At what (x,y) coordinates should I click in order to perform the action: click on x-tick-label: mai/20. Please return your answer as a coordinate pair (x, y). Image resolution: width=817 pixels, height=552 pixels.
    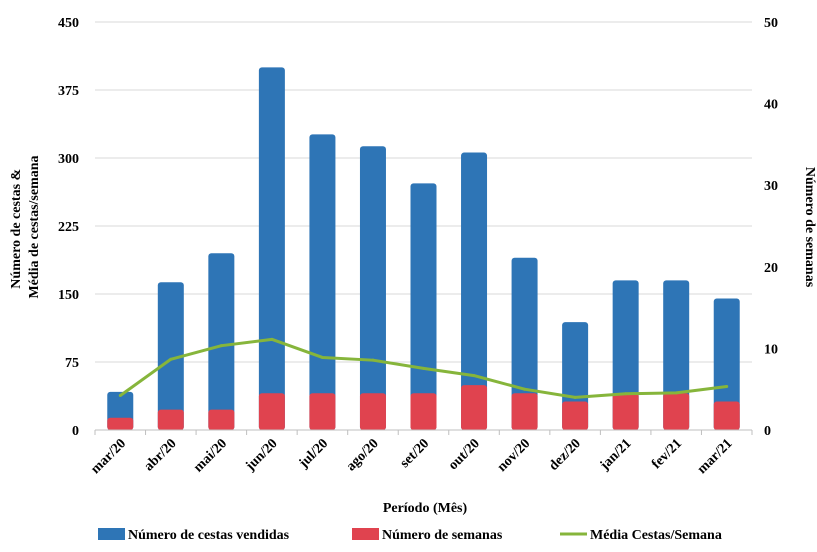
    Looking at the image, I should click on (210, 455).